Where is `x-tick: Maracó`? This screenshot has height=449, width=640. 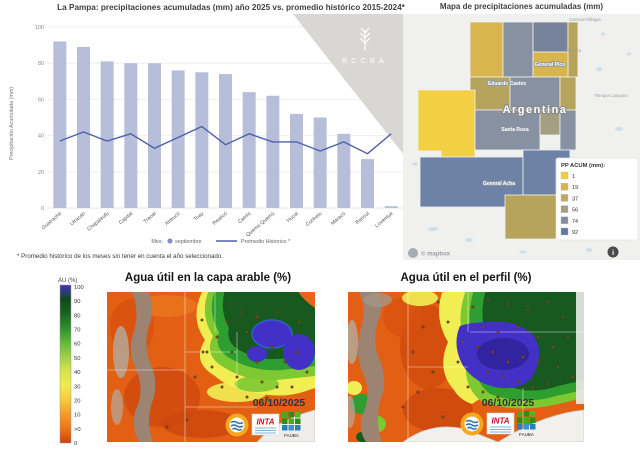 x-tick: Maracó is located at coordinates (338, 219).